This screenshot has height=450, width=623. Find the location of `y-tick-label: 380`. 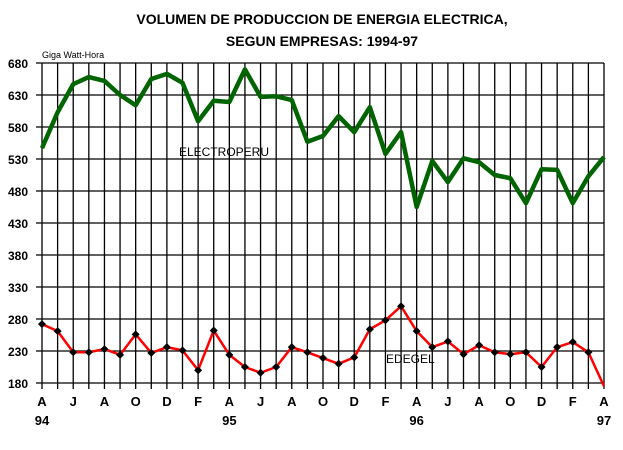

y-tick-label: 380 is located at coordinates (18, 256).